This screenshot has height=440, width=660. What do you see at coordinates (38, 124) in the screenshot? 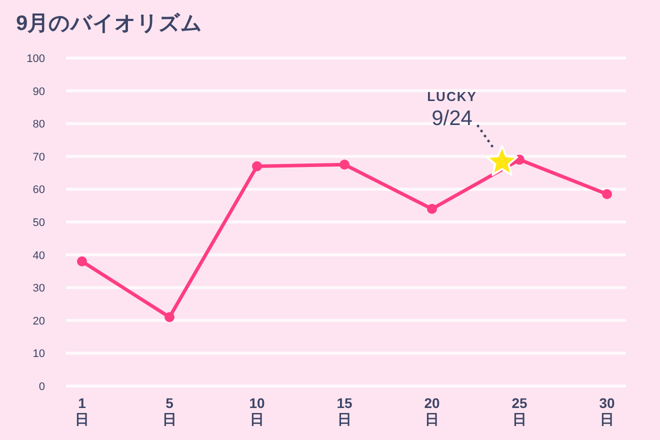
I see `y-tick-label: 80` at bounding box center [38, 124].